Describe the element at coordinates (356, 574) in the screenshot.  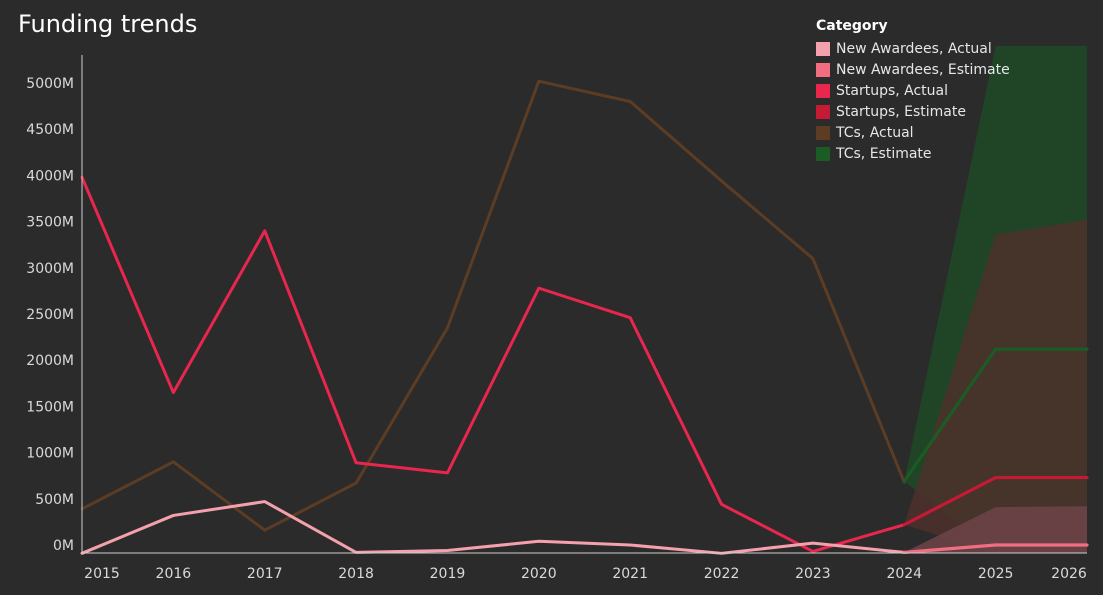
I see `x-tick-label: 2018` at that location.